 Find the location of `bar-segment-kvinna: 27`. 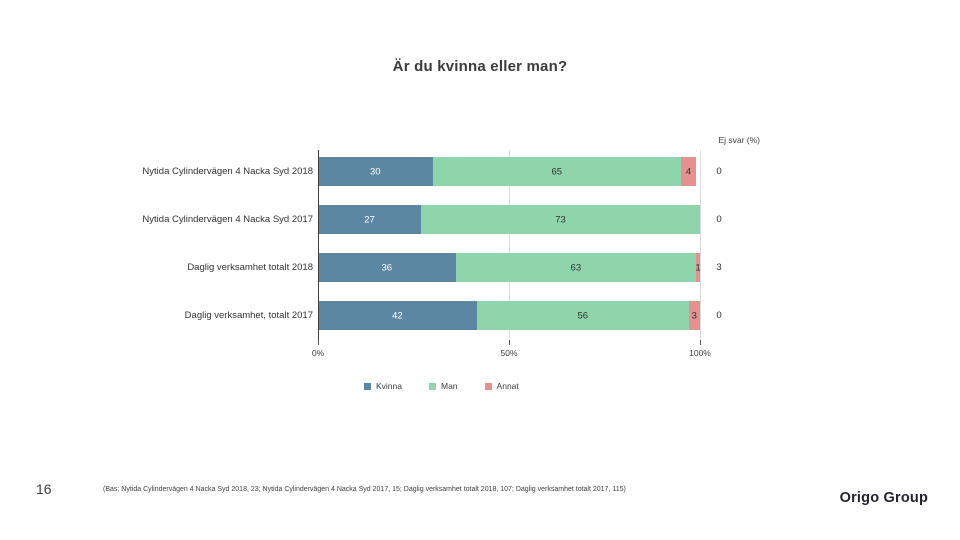

bar-segment-kvinna: 27 is located at coordinates (370, 219).